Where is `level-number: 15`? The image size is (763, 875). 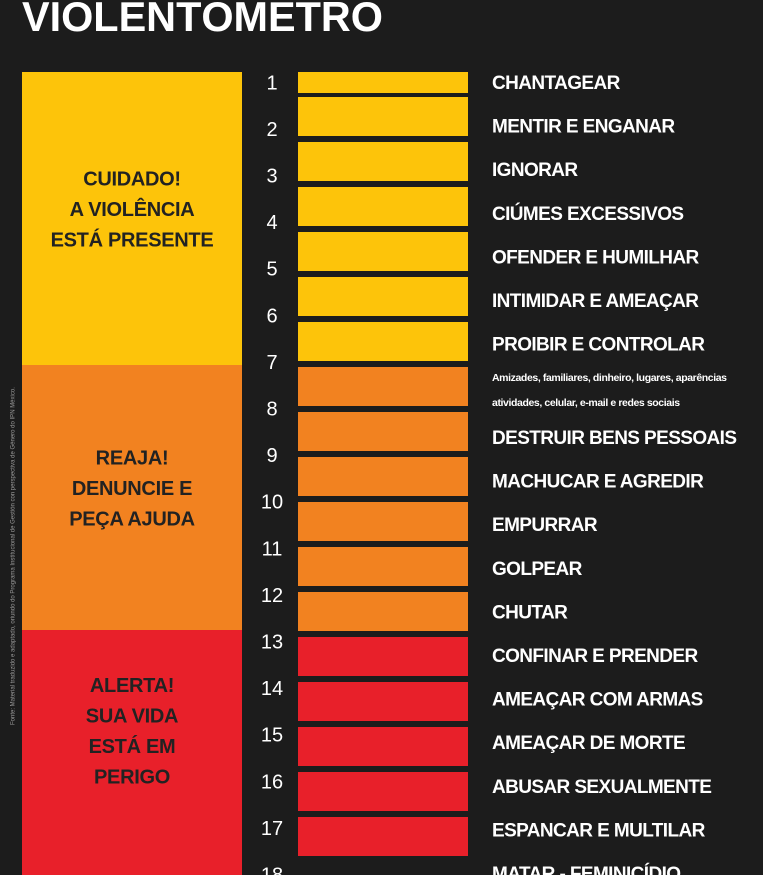
level-number: 15 is located at coordinates (272, 736).